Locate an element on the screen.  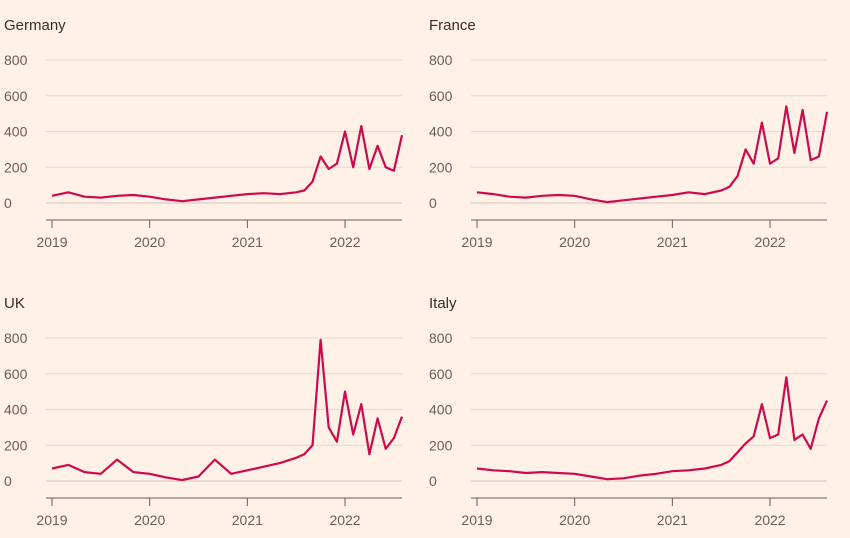
series-line-italy is located at coordinates (652, 428).